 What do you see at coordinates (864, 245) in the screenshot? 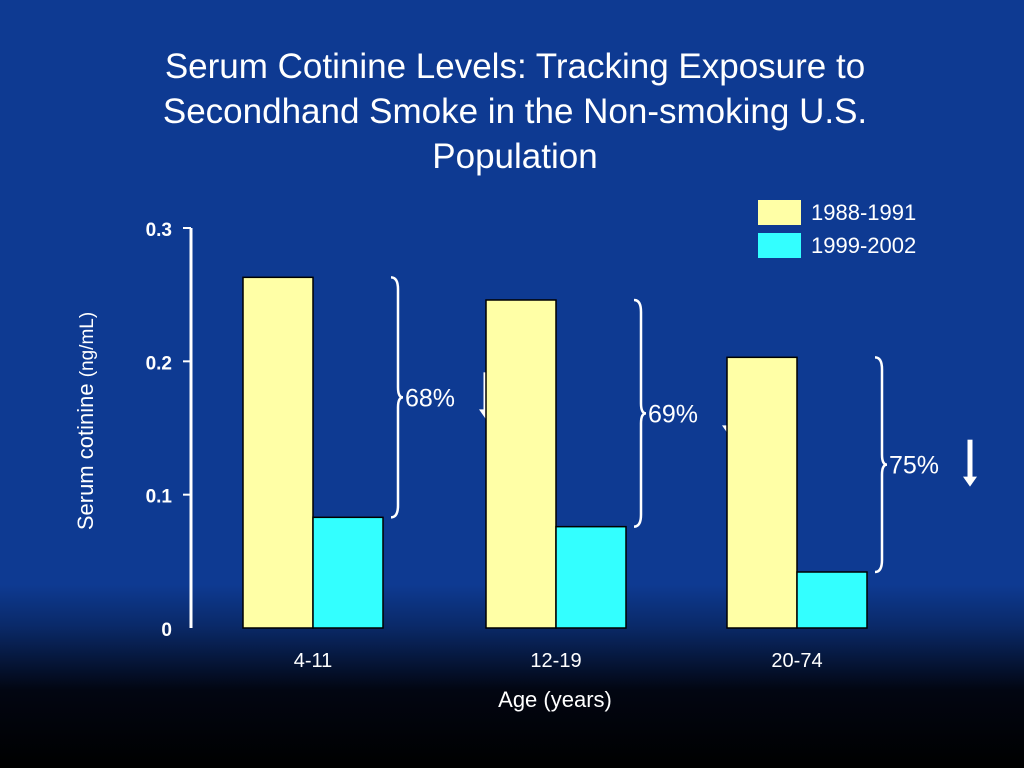
I see `legend-label-1999-2002: 1999-2002` at bounding box center [864, 245].